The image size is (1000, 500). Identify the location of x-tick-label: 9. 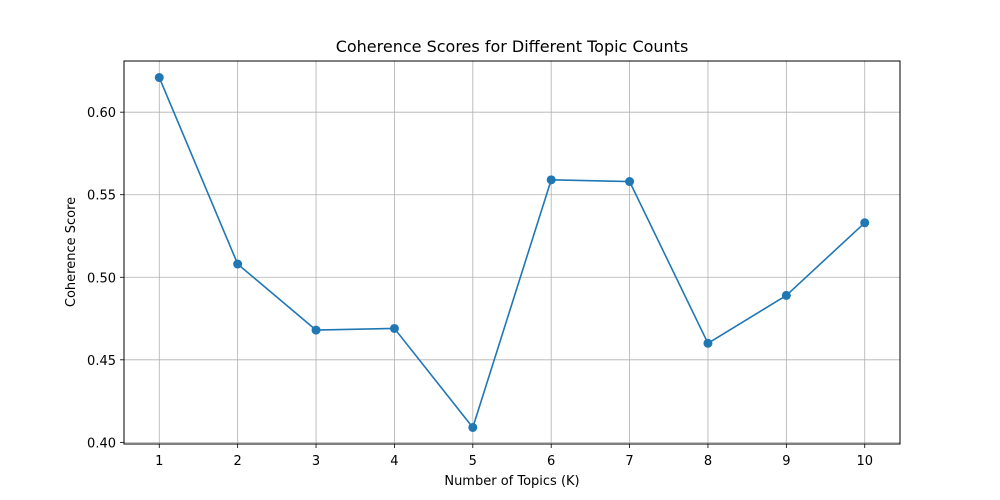
(786, 461).